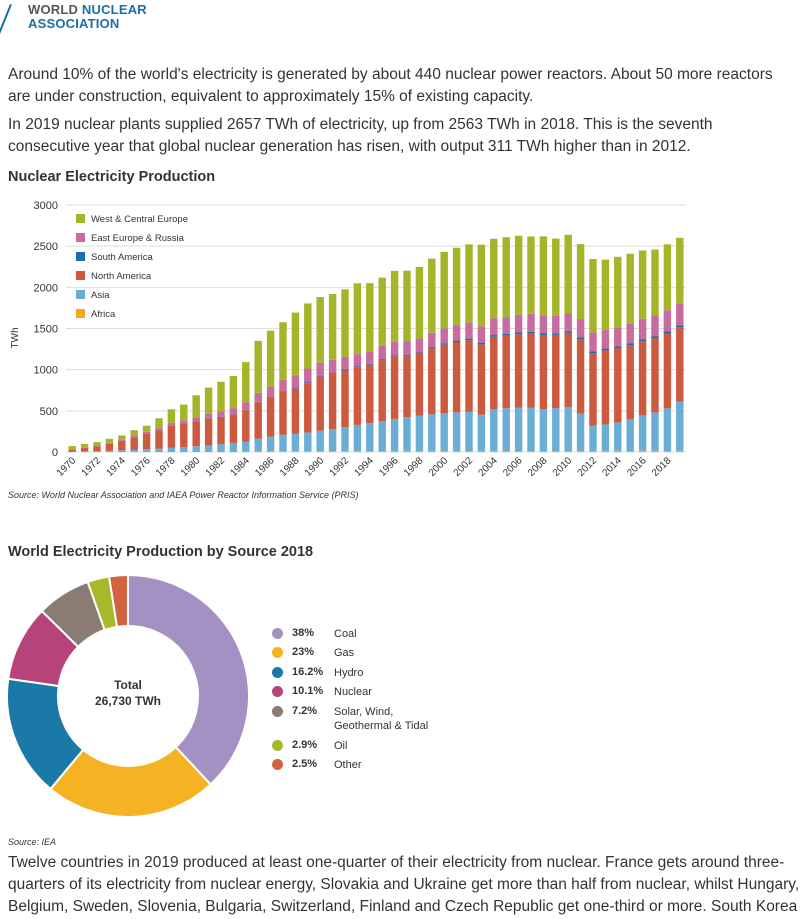 The width and height of the screenshot is (800, 919). Describe the element at coordinates (116, 467) in the screenshot. I see `x-tick-label: 1974` at that location.